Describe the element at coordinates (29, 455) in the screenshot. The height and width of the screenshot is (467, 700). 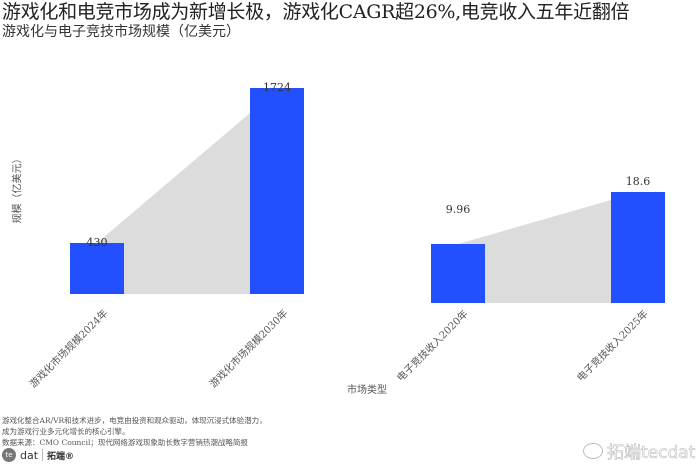
I see `logo-text: dat` at that location.